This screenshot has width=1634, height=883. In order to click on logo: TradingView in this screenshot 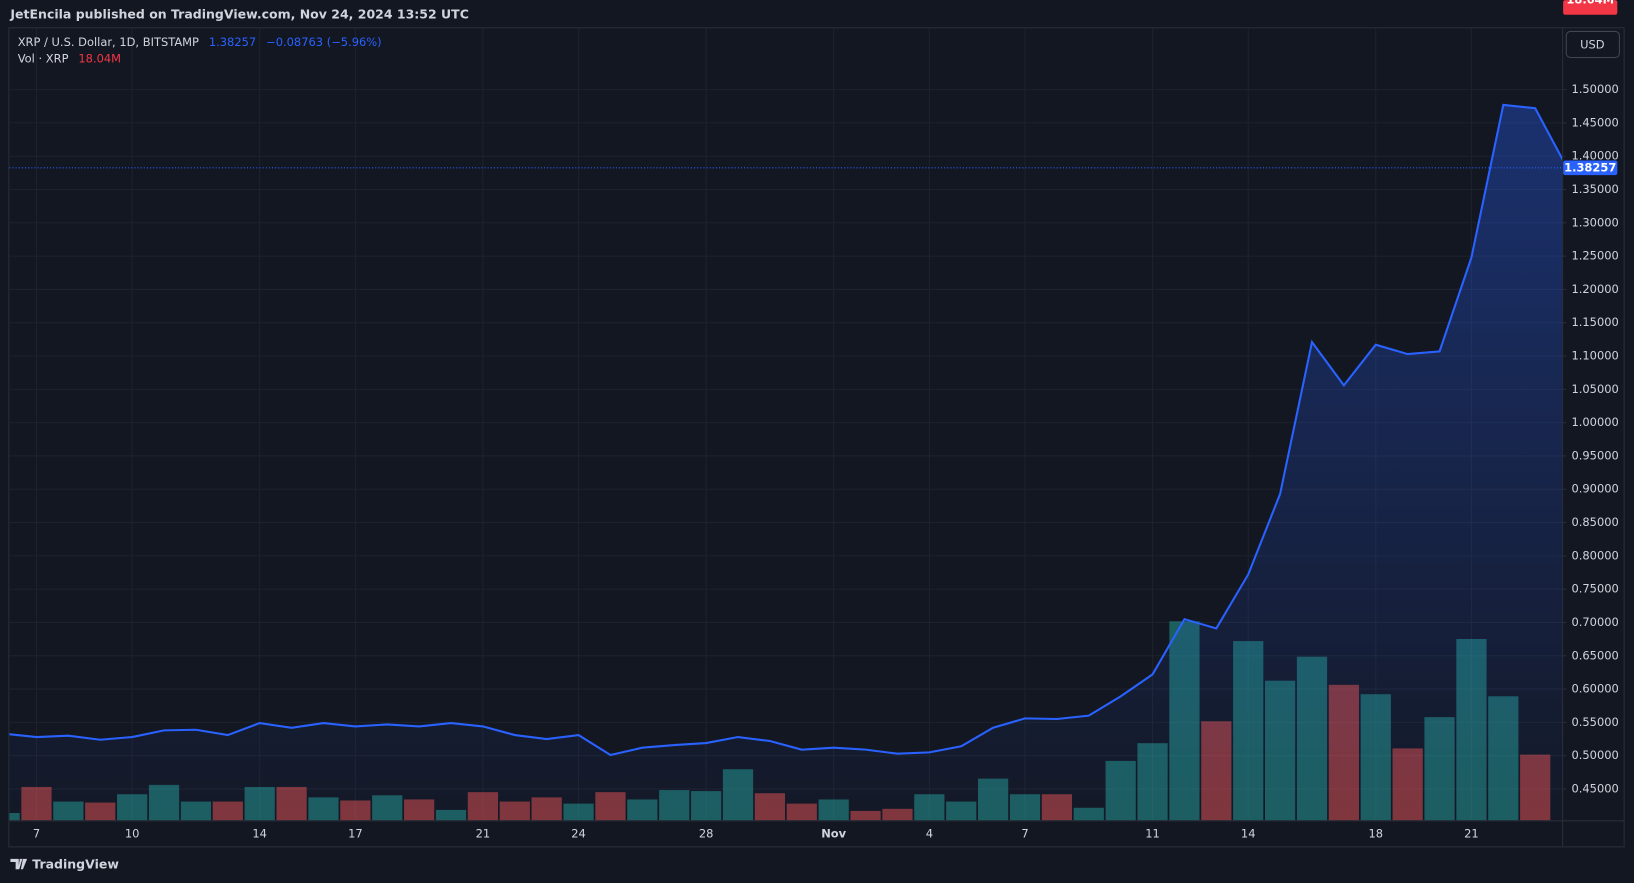, I will do `click(64, 864)`.